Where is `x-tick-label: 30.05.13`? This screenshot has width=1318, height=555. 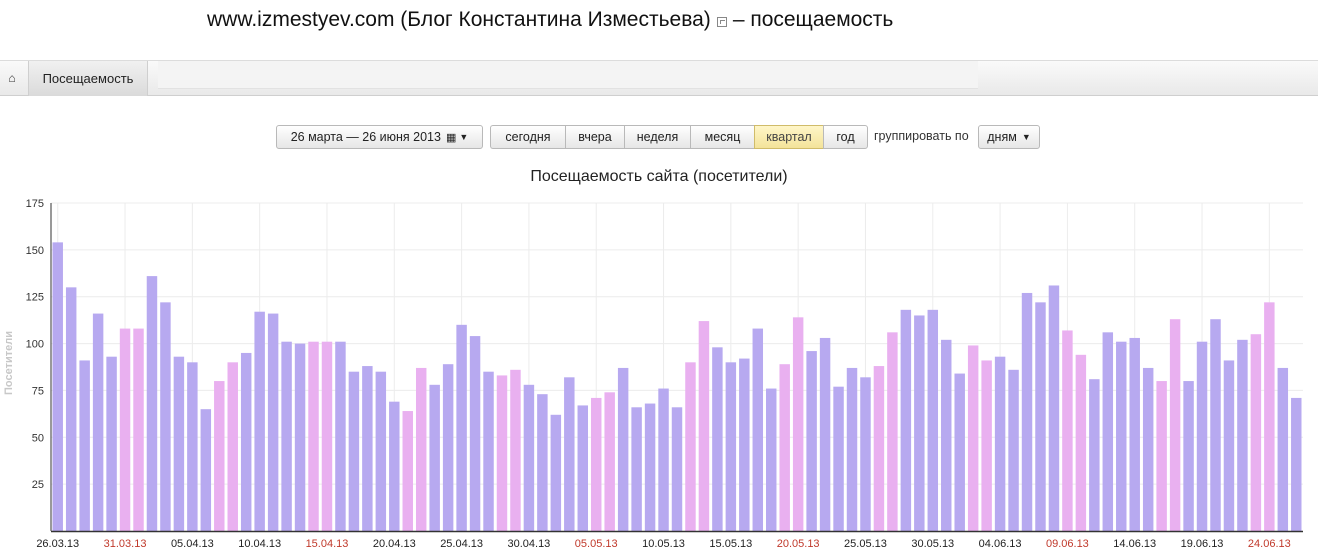
x-tick-label: 30.05.13 is located at coordinates (932, 544).